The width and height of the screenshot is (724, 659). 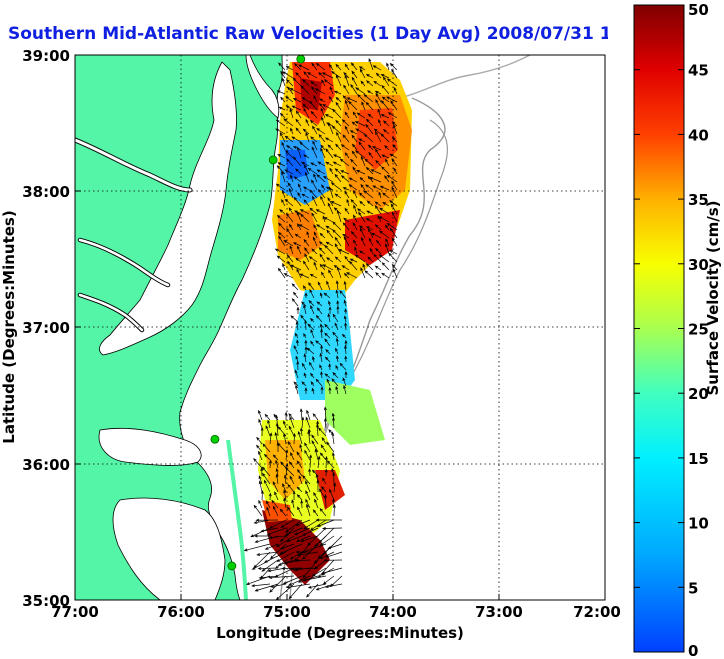 I want to click on colorbar-tick-label: 25, so click(x=698, y=330).